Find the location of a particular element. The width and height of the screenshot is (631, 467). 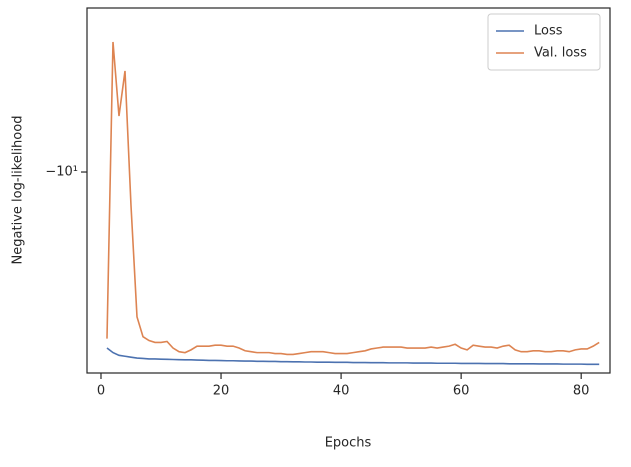

x-tick-label: 20 is located at coordinates (221, 391).